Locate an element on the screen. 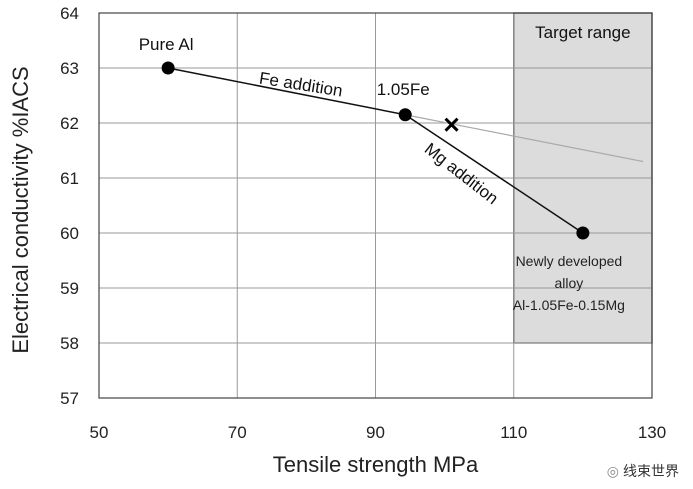 The image size is (693, 489). y-tick-label: 63 is located at coordinates (69, 68).